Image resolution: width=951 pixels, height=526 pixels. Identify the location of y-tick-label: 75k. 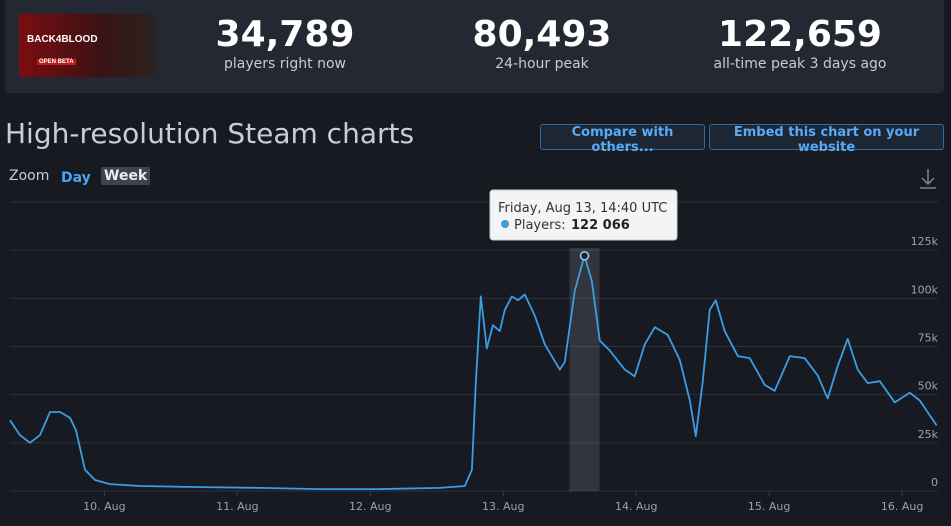
(928, 338).